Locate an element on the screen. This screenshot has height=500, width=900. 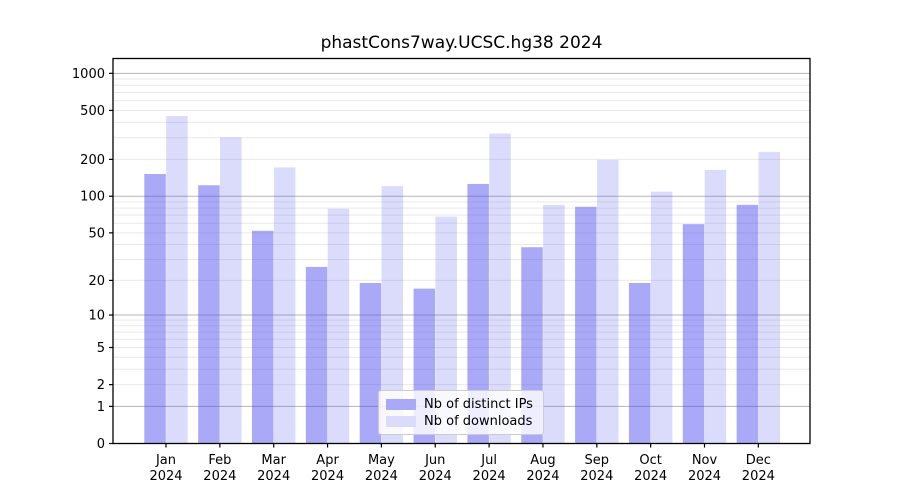
x-tick-label: Jan 2024 is located at coordinates (165, 468).